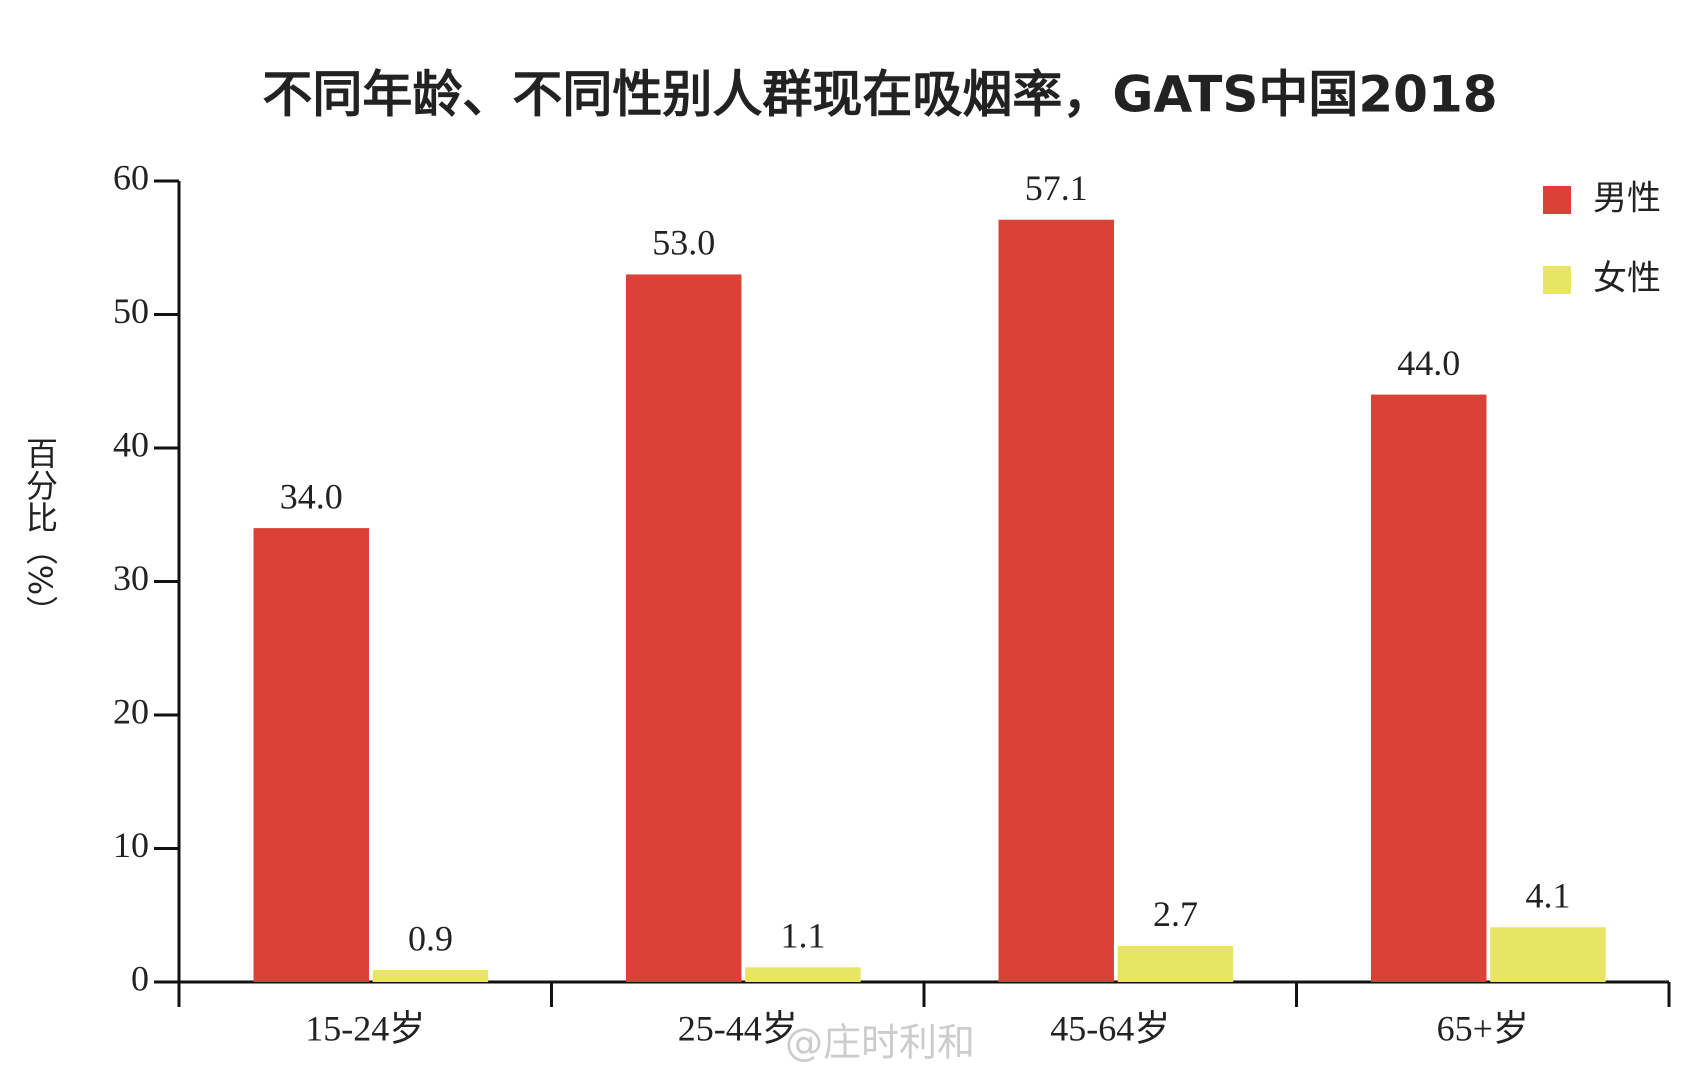  Describe the element at coordinates (1483, 1028) in the screenshot. I see `x-tick-label: 65+岁` at that location.